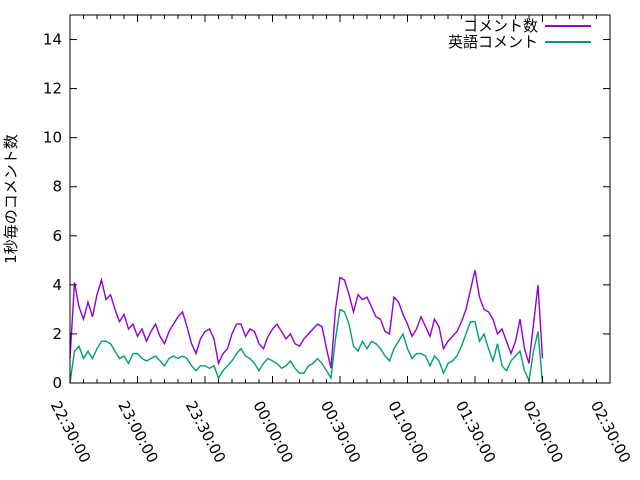  I want to click on legend: コメント数 英語コメント, so click(519, 34).